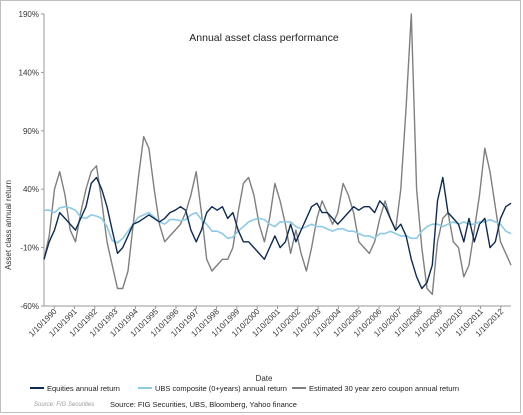 This screenshot has height=415, width=523. I want to click on x-axis-title: Date, so click(264, 378).